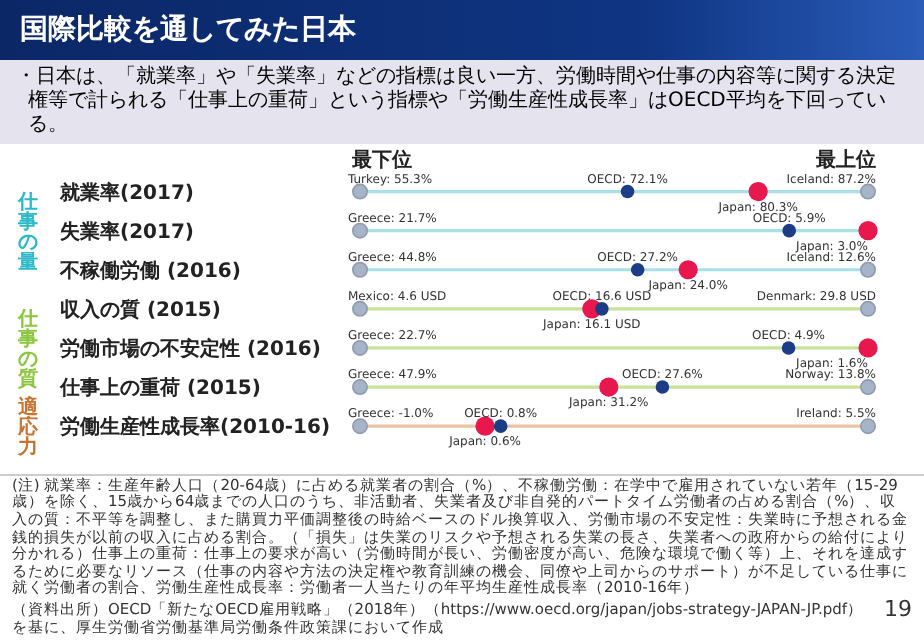 This screenshot has height=640, width=924. What do you see at coordinates (190, 348) in the screenshot?
I see `category-label: 労働市場の不安定性 (2016)` at bounding box center [190, 348].